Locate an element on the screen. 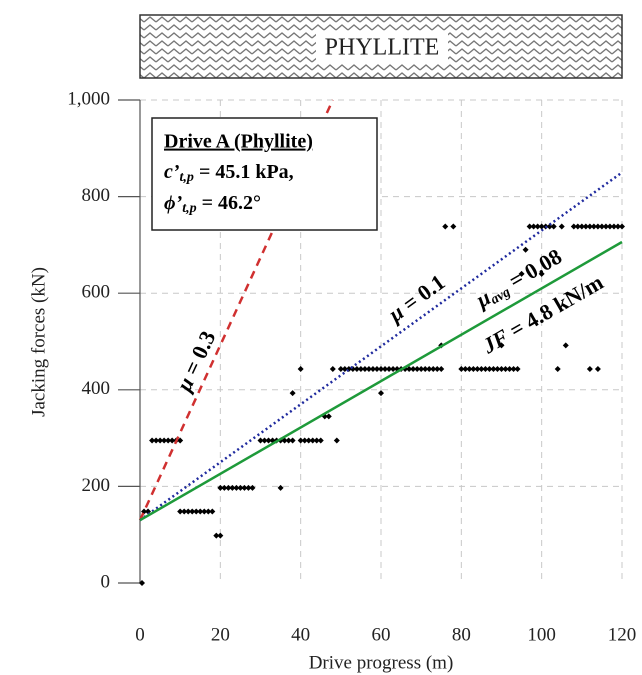 The image size is (642, 675). header-label: PHYLLITE is located at coordinates (382, 48).